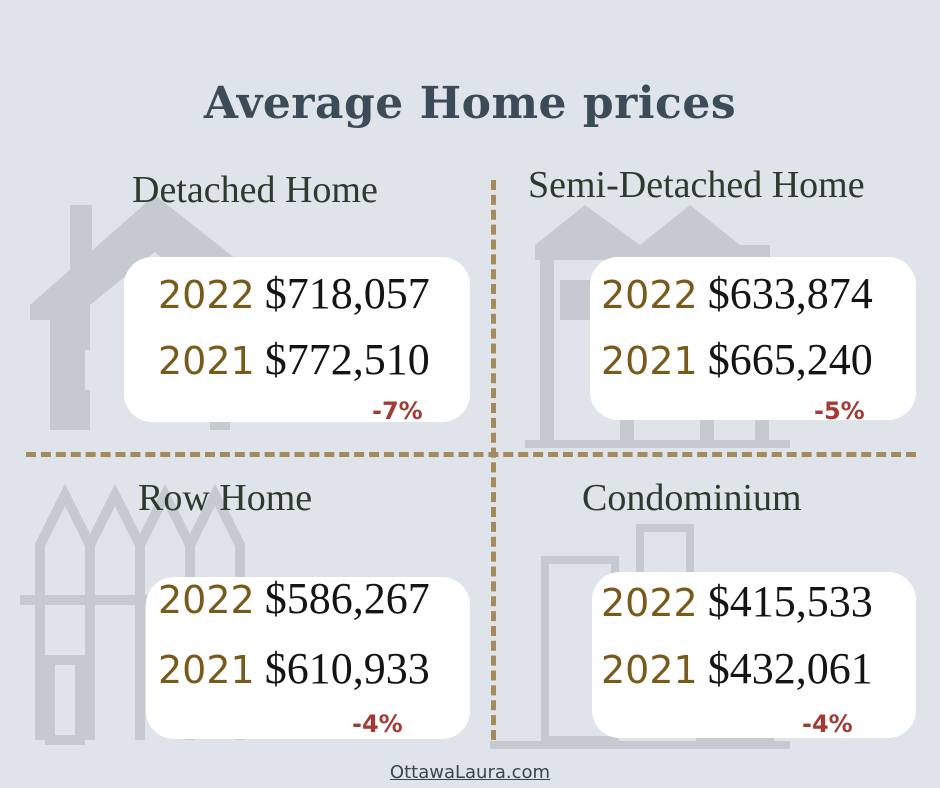 Image resolution: width=940 pixels, height=788 pixels. I want to click on price-value: $633,874, so click(790, 293).